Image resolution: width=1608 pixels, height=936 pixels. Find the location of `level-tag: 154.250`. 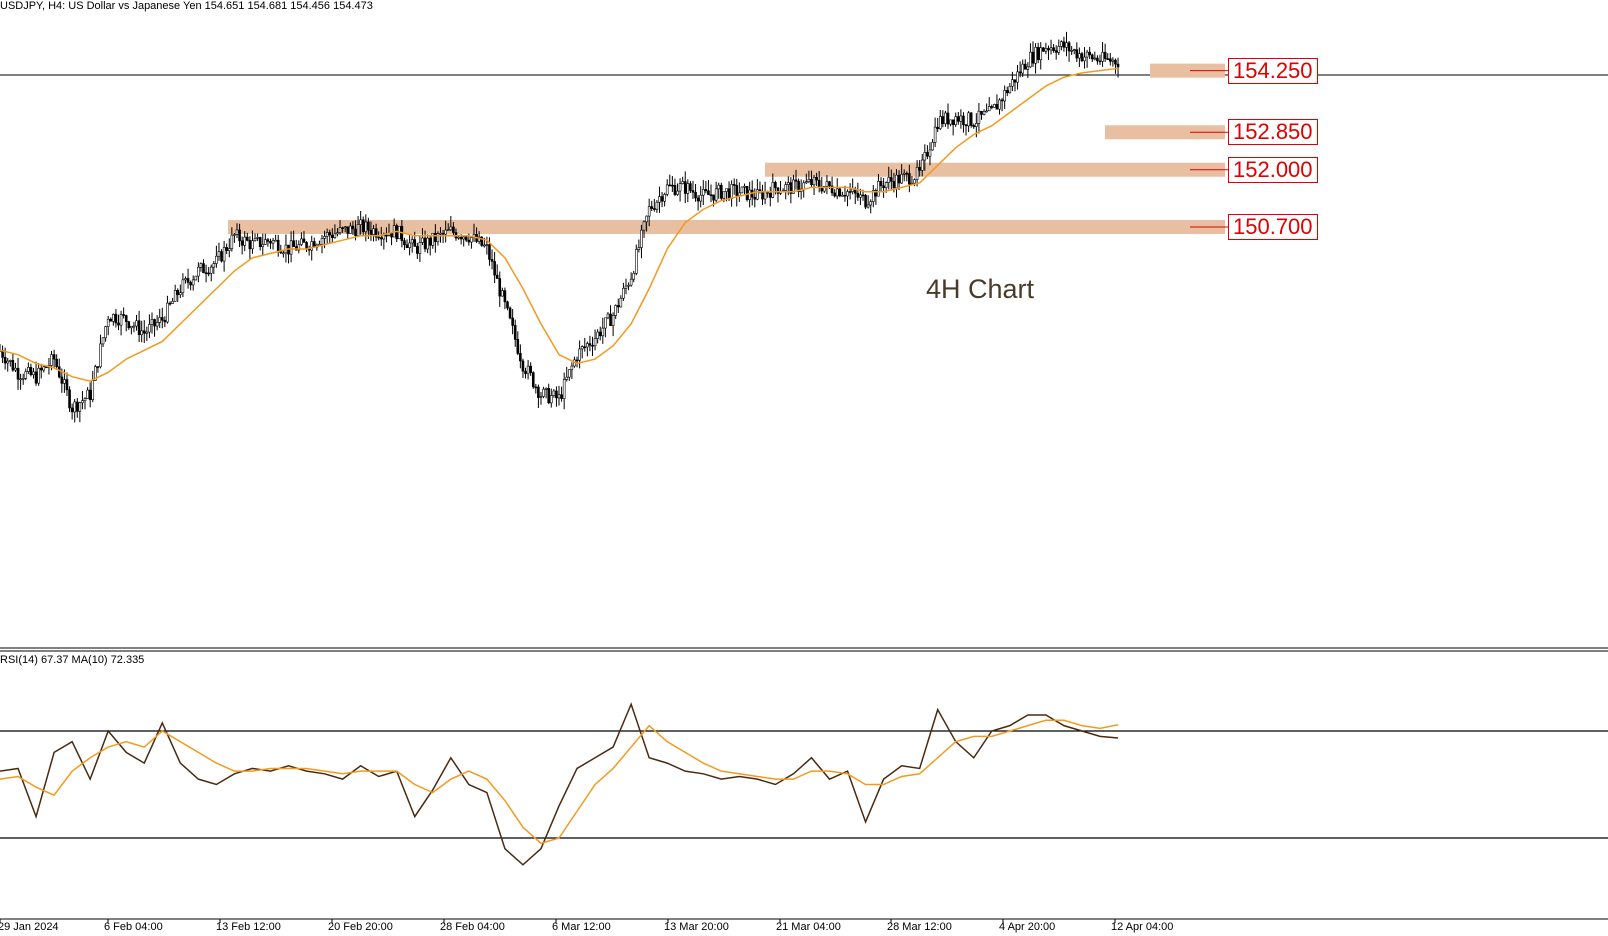

level-tag: 154.250 is located at coordinates (1273, 70).